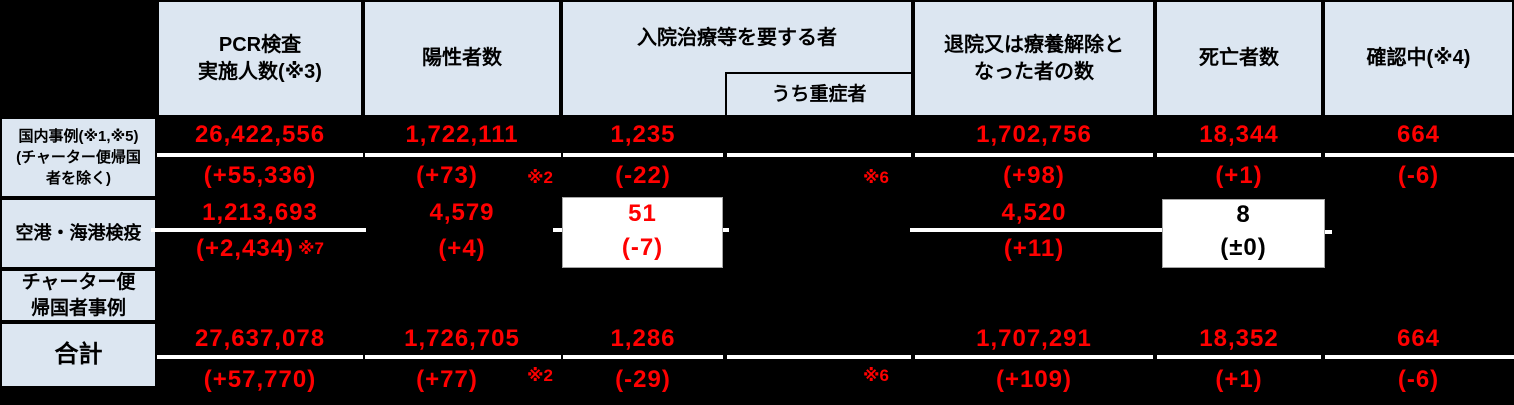 The image size is (1514, 405). I want to click on value: 51, so click(642, 213).